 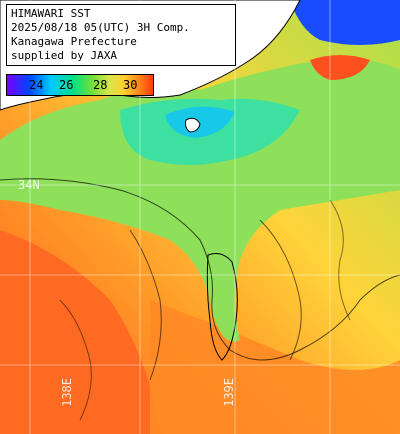 What do you see at coordinates (130, 85) in the screenshot?
I see `scale-tick-30: 30` at bounding box center [130, 85].